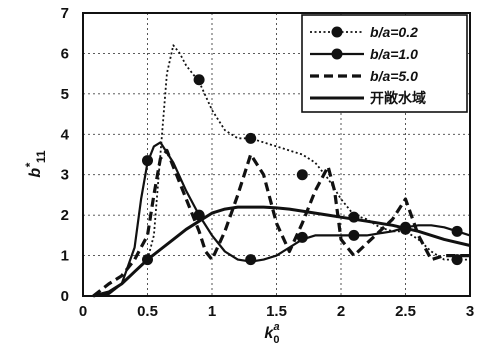 Image resolution: width=484 pixels, height=351 pixels. I want to click on y-tick-label: 2, so click(65, 215).